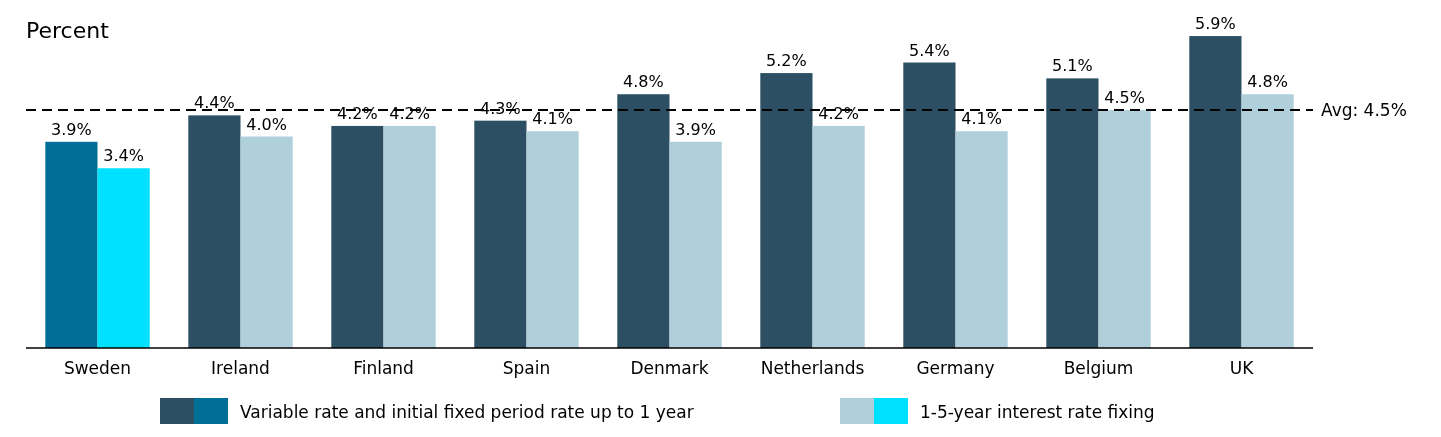  What do you see at coordinates (1364, 110) in the screenshot?
I see `ref-line-label: Avg: 4.5%` at bounding box center [1364, 110].